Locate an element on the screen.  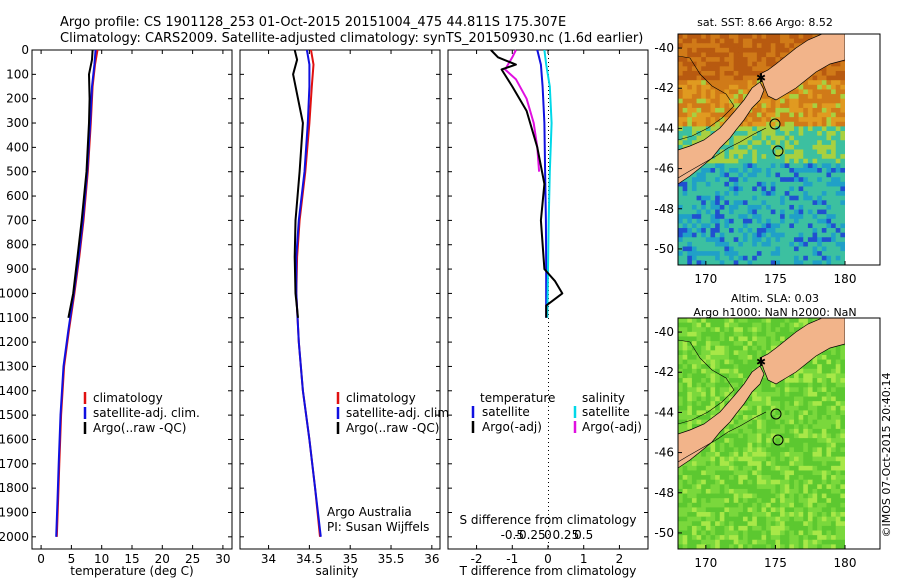
sla-map-frame is located at coordinates (779, 433).